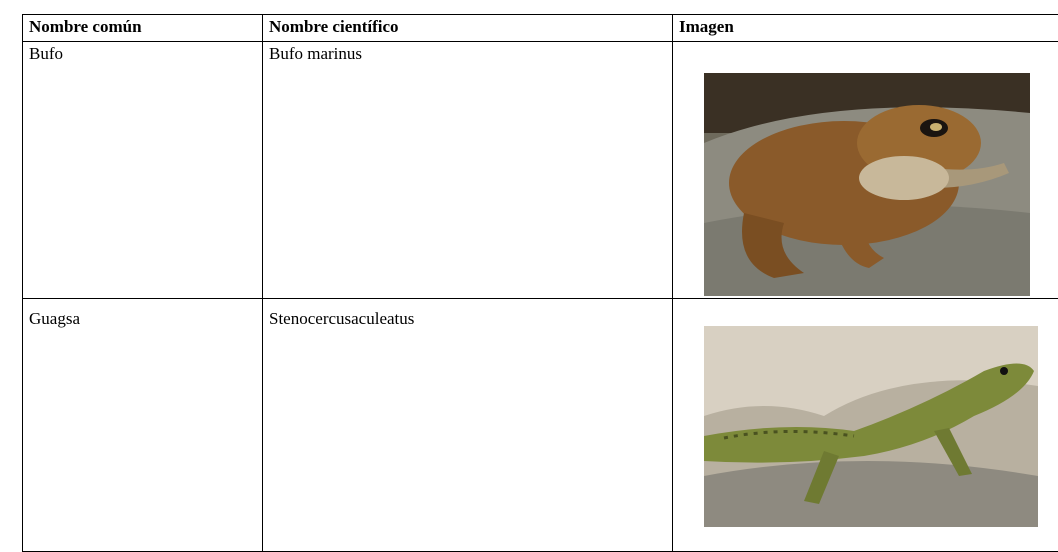 The height and width of the screenshot is (552, 1058). I want to click on header-cell: Nombre científico, so click(468, 28).